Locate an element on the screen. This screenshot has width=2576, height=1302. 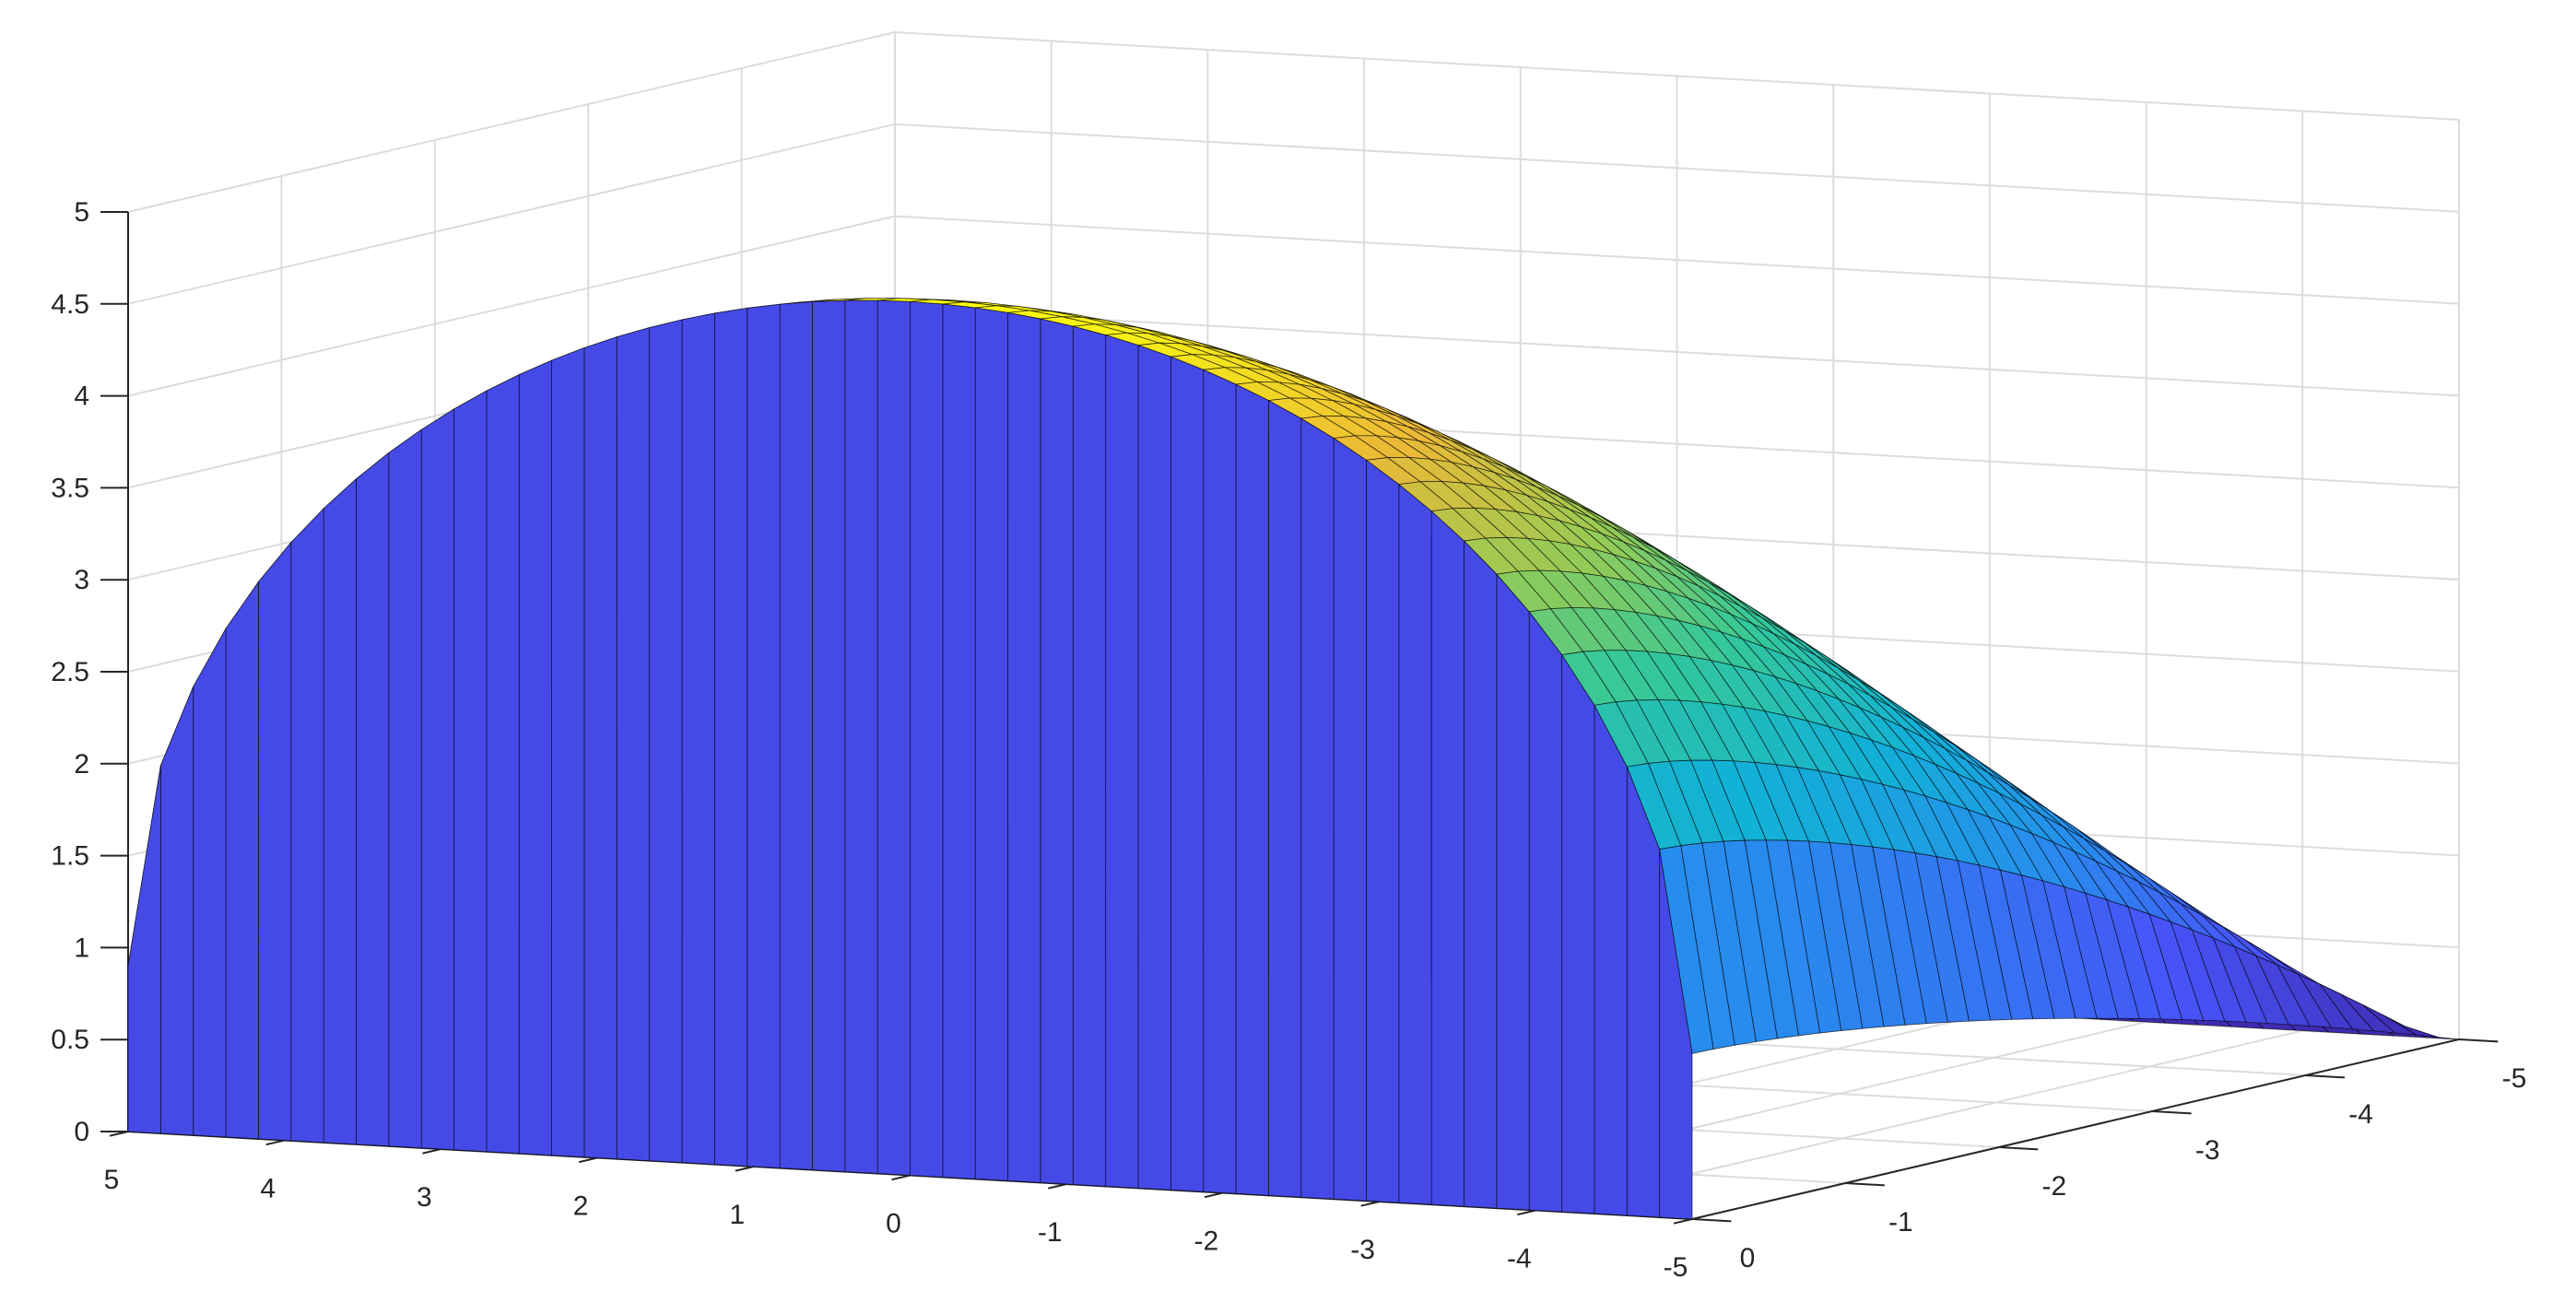
z-tick-label: 5 is located at coordinates (81, 212).